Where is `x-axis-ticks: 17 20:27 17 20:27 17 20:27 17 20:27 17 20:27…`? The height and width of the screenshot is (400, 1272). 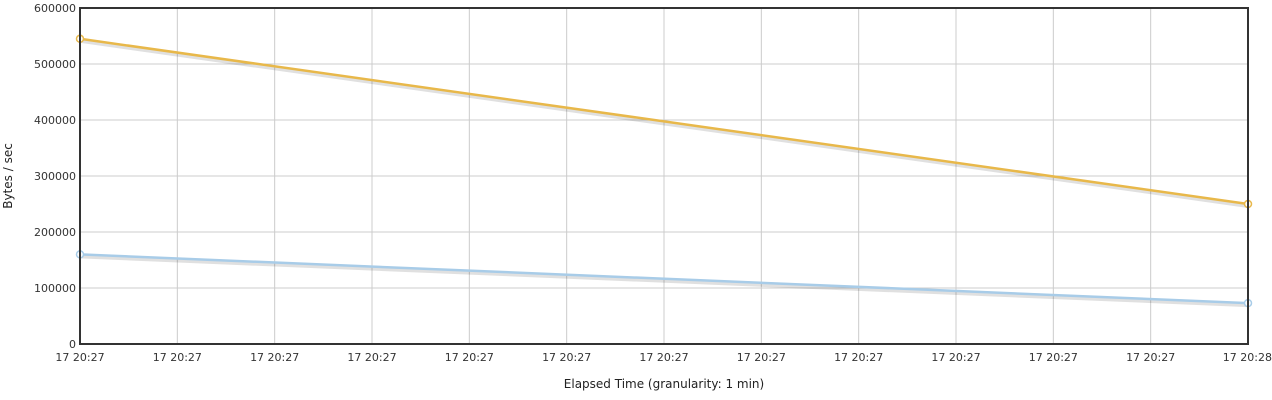 x-axis-ticks: 17 20:27 17 20:27 17 20:27 17 20:27 17 20:27… is located at coordinates (663, 357).